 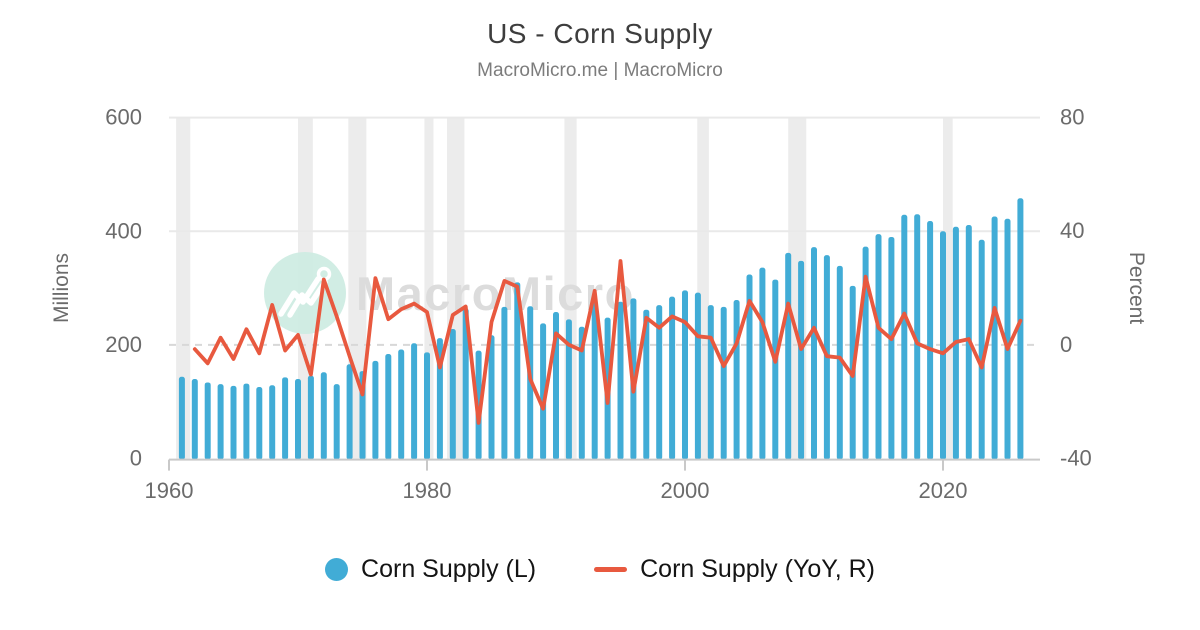 I want to click on bar-1963, so click(x=207, y=421).